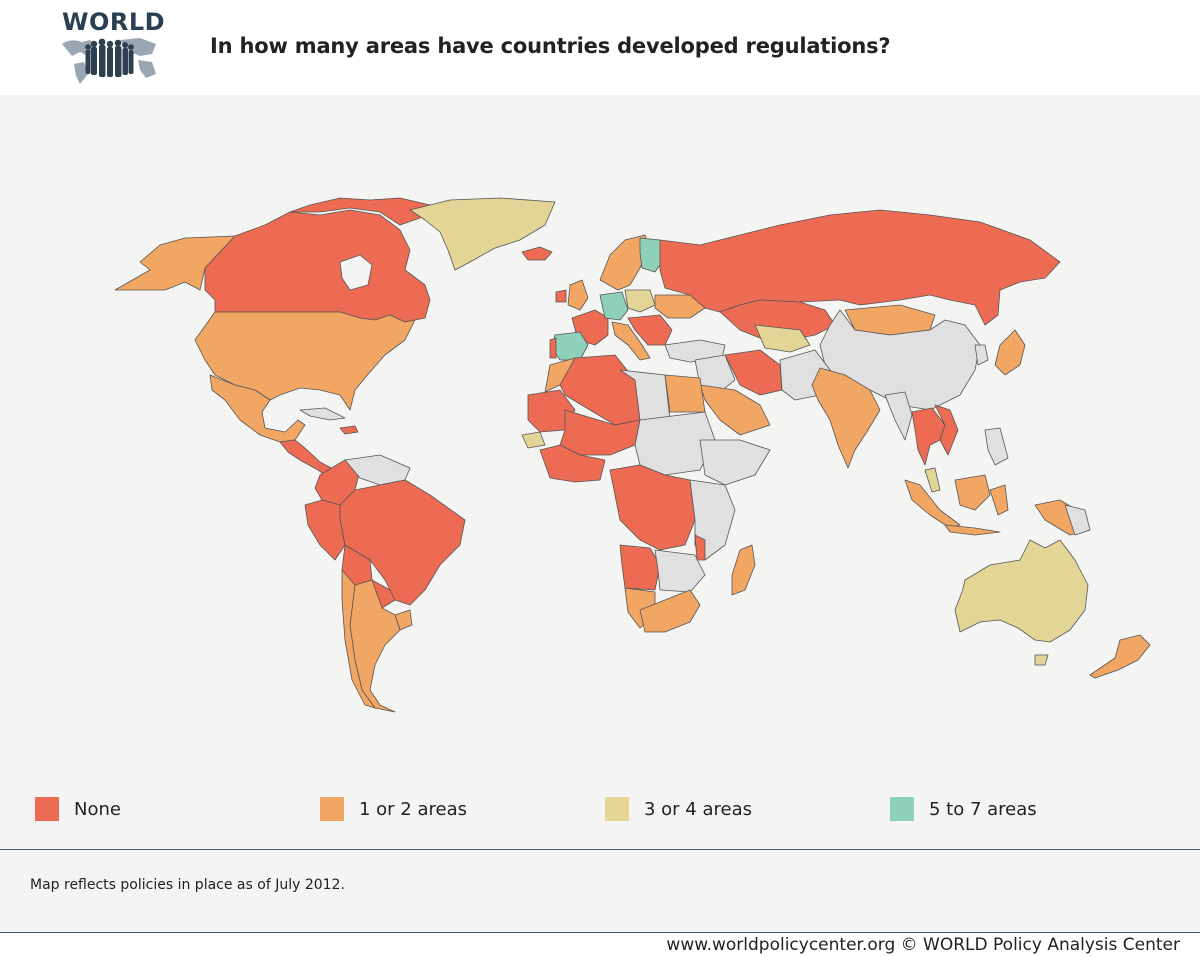 Image resolution: width=1200 pixels, height=957 pixels. What do you see at coordinates (1077, 520) in the screenshot?
I see `region-png` at bounding box center [1077, 520].